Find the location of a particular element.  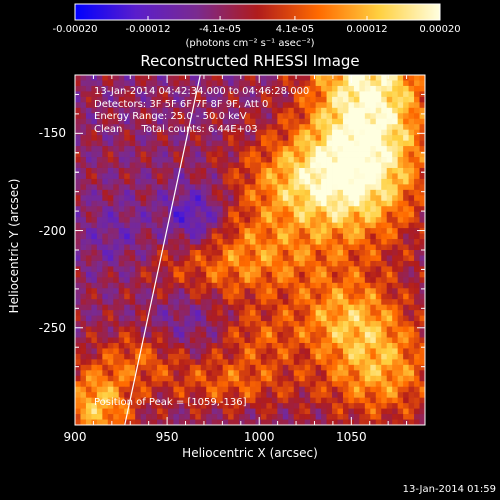

plot-title: Reconstructed RHESSI Image is located at coordinates (250, 61).